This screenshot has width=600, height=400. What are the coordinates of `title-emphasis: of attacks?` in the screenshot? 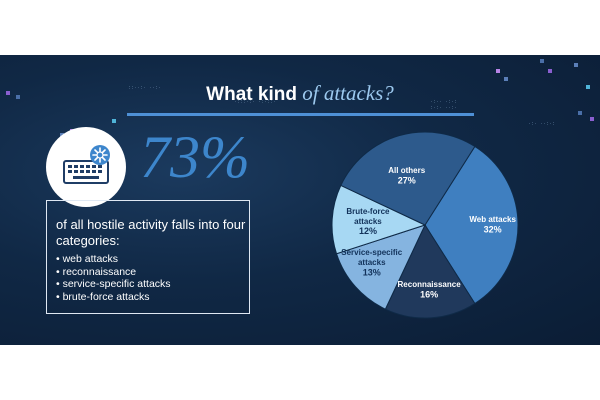 It's located at (348, 93).